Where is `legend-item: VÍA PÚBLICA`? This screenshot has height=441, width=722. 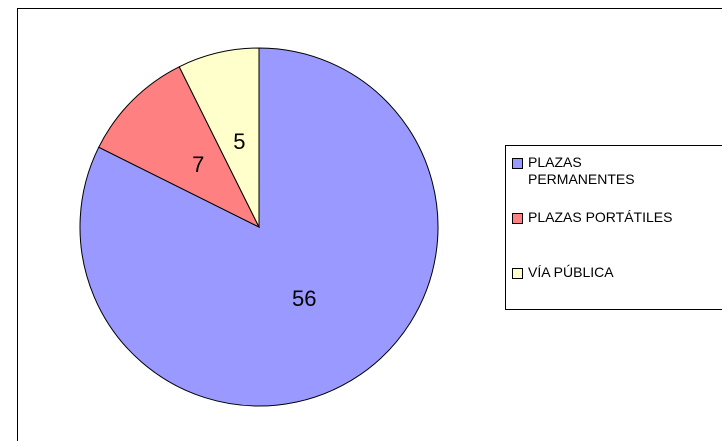 legend-item: VÍA PÚBLICA is located at coordinates (563, 272).